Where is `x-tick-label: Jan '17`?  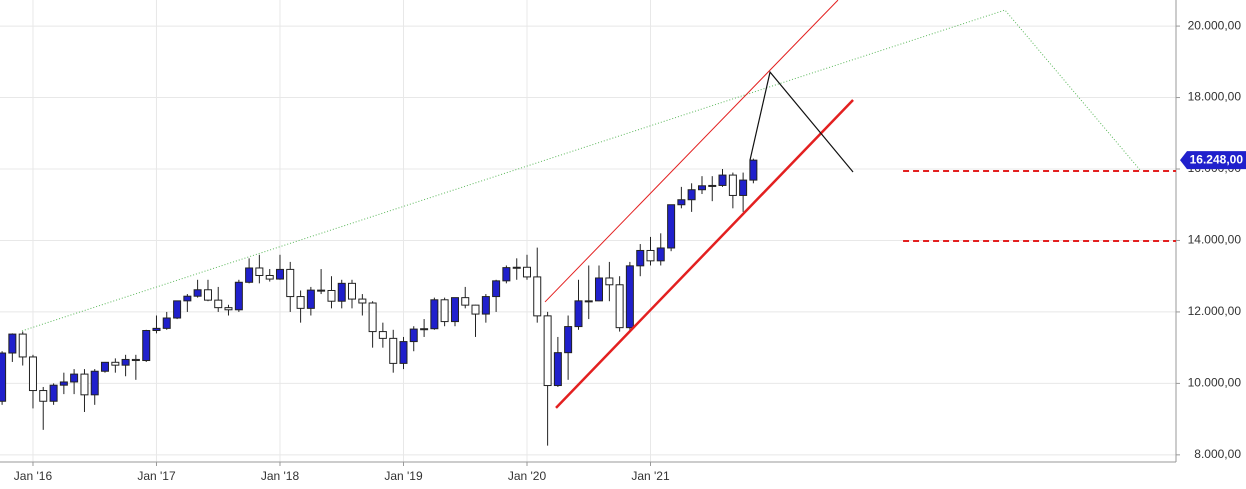
x-tick-label: Jan '17 is located at coordinates (156, 476).